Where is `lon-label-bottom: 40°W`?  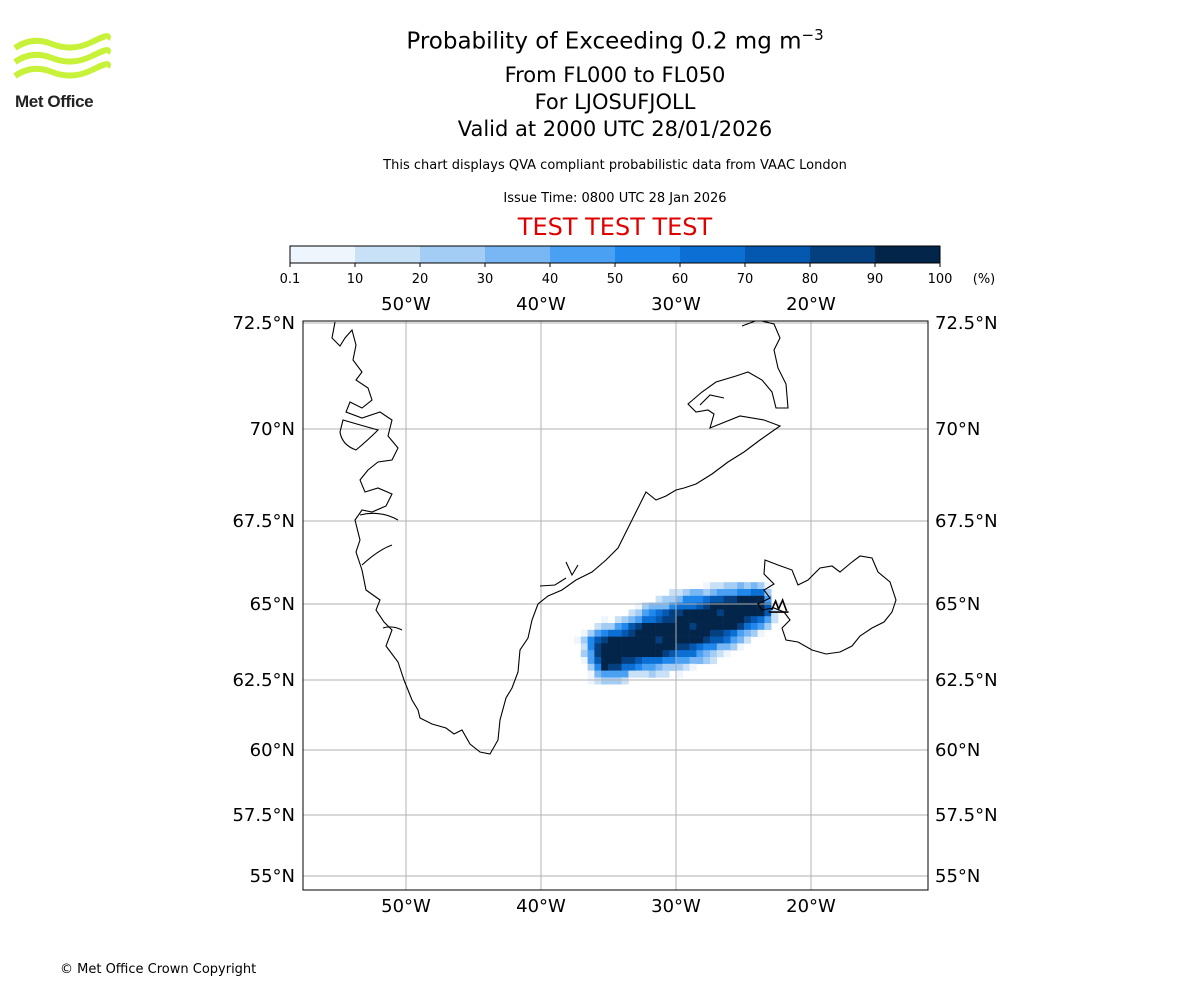
lon-label-bottom: 40°W is located at coordinates (541, 906).